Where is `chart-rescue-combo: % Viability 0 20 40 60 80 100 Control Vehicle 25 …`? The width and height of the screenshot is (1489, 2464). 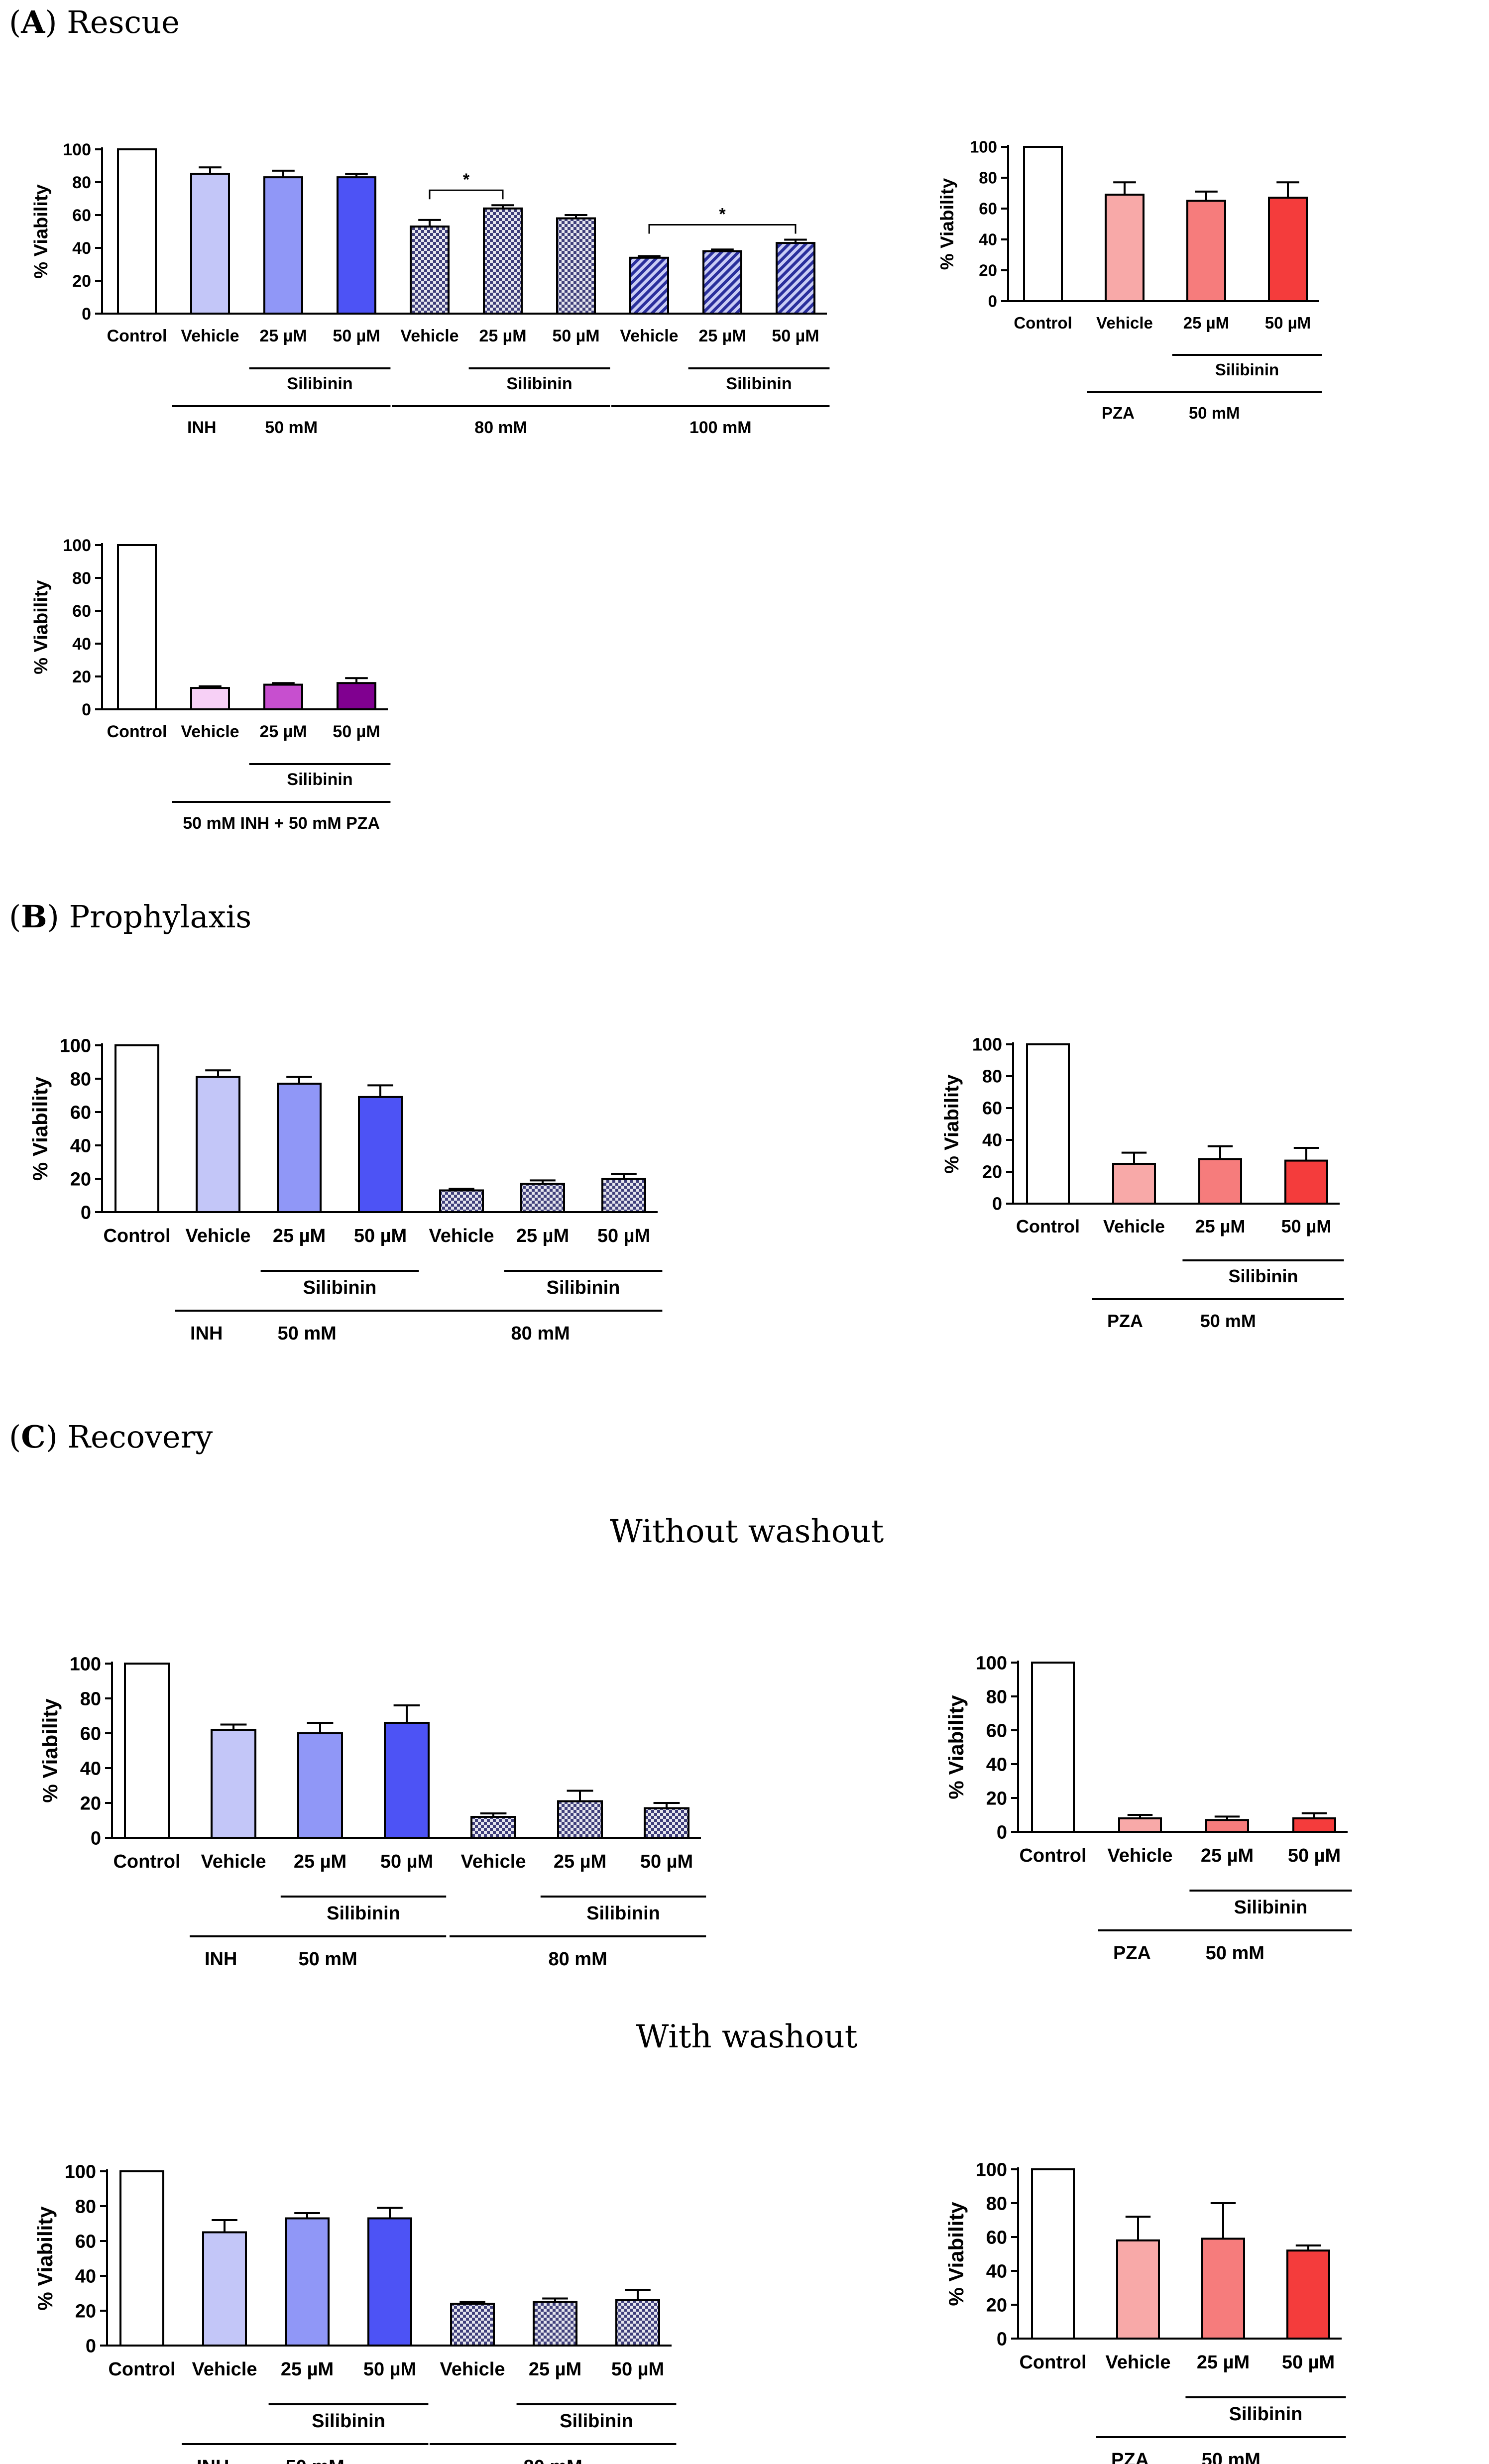 chart-rescue-combo: % Viability 0 20 40 60 80 100 Control Vehicle 25 … is located at coordinates (211, 685).